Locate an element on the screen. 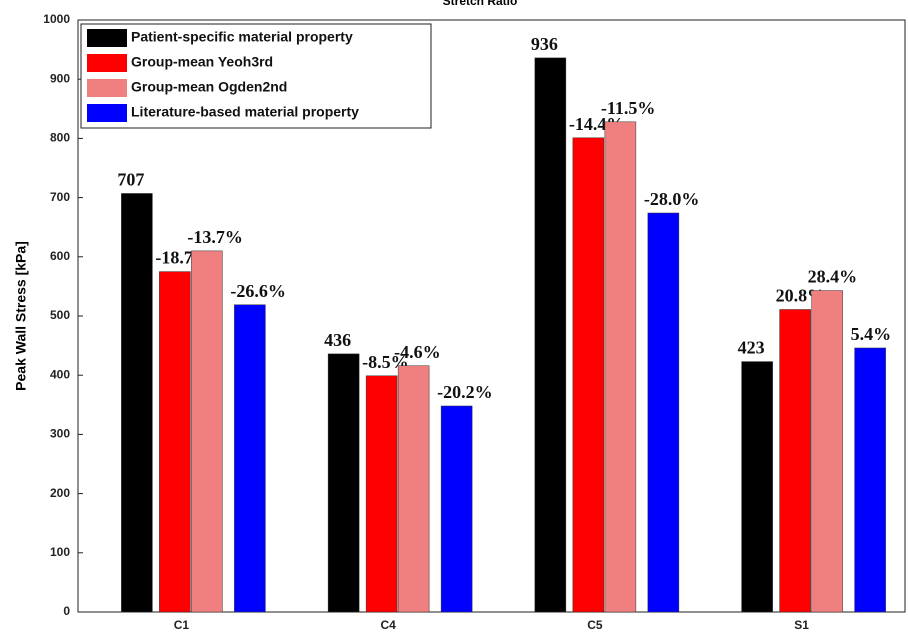 This screenshot has height=641, width=908. legend-label: Literature-based material property is located at coordinates (245, 112).